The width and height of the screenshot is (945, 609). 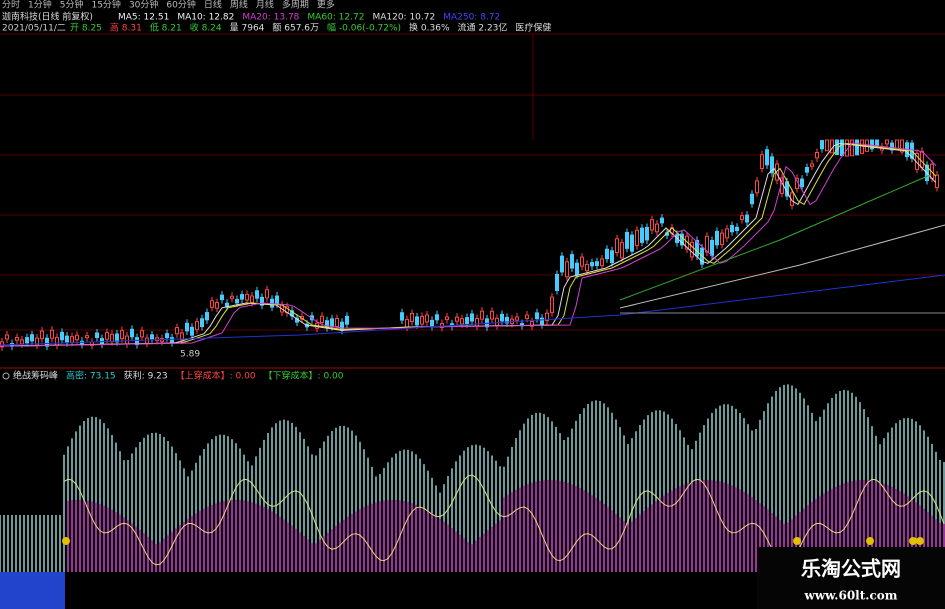 What do you see at coordinates (143, 5) in the screenshot?
I see `toolbar-tab: 30分钟` at bounding box center [143, 5].